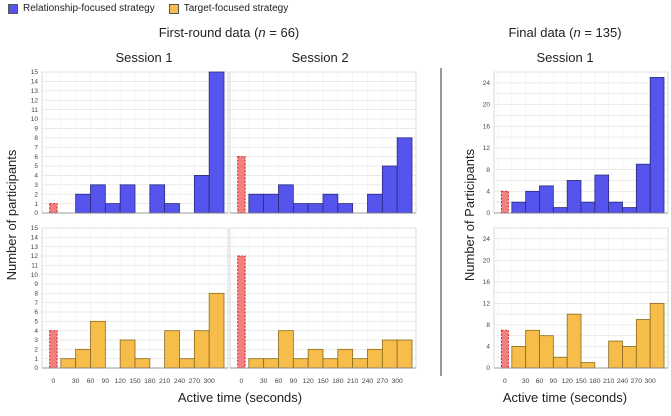  What do you see at coordinates (229, 32) in the screenshot?
I see `chart-title-0: First-round data (n = 66)` at bounding box center [229, 32].